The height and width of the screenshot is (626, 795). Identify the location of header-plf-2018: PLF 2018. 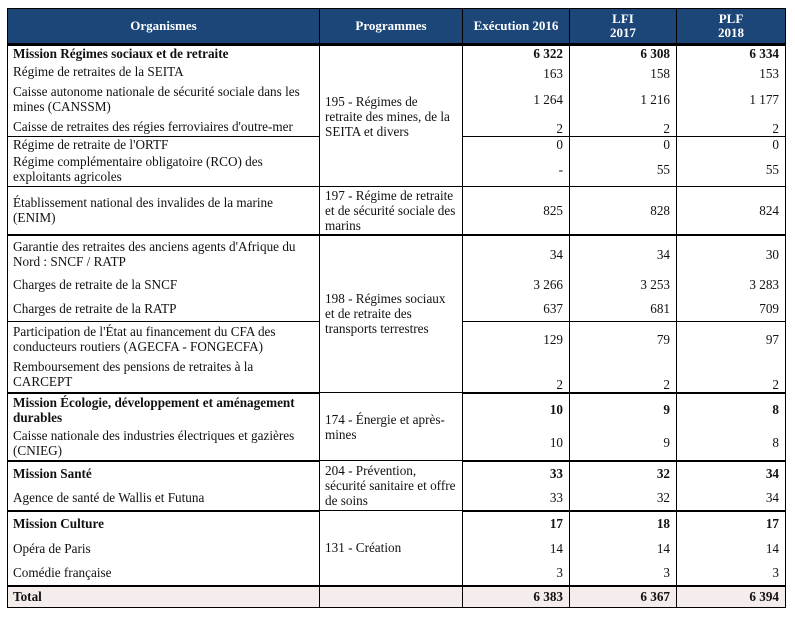
(731, 27).